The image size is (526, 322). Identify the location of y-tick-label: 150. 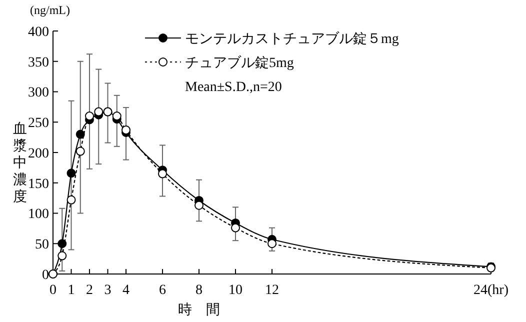
(38, 184).